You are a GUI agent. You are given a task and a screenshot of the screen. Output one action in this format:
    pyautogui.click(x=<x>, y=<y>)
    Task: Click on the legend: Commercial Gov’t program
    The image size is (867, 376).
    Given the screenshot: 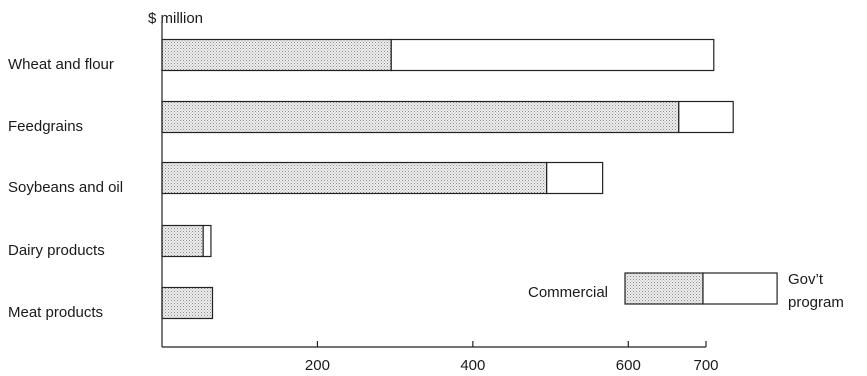 What is the action you would take?
    pyautogui.click(x=686, y=291)
    